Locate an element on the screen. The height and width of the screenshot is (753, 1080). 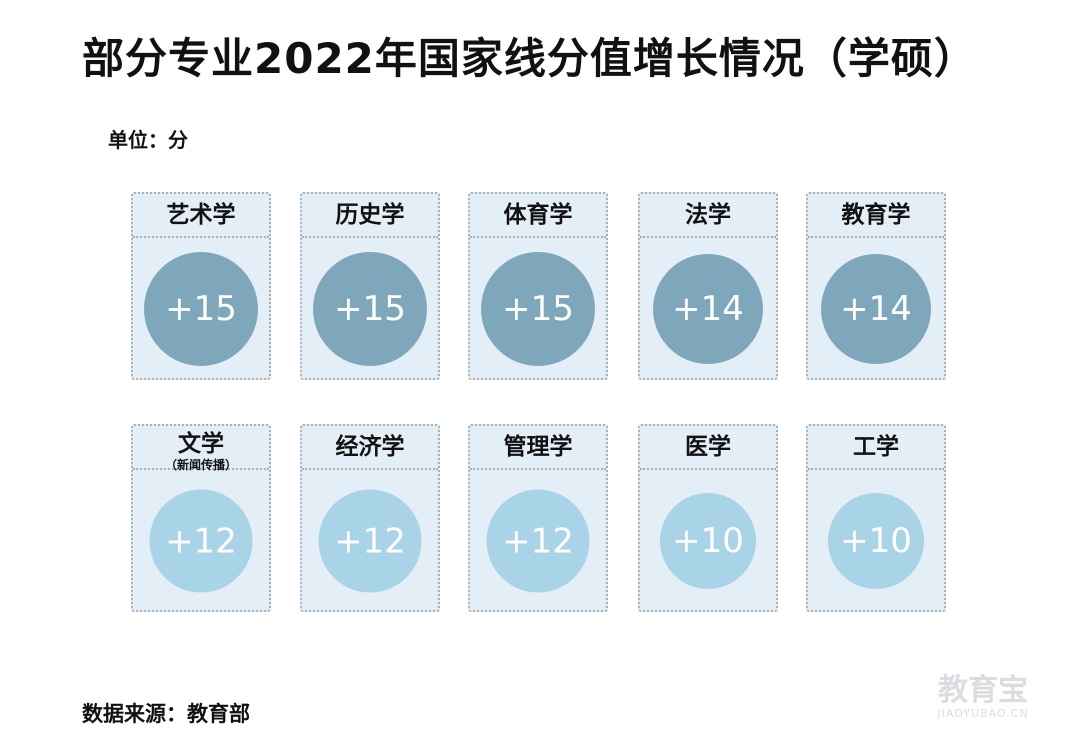
category-card: 医学 +10 is located at coordinates (708, 518).